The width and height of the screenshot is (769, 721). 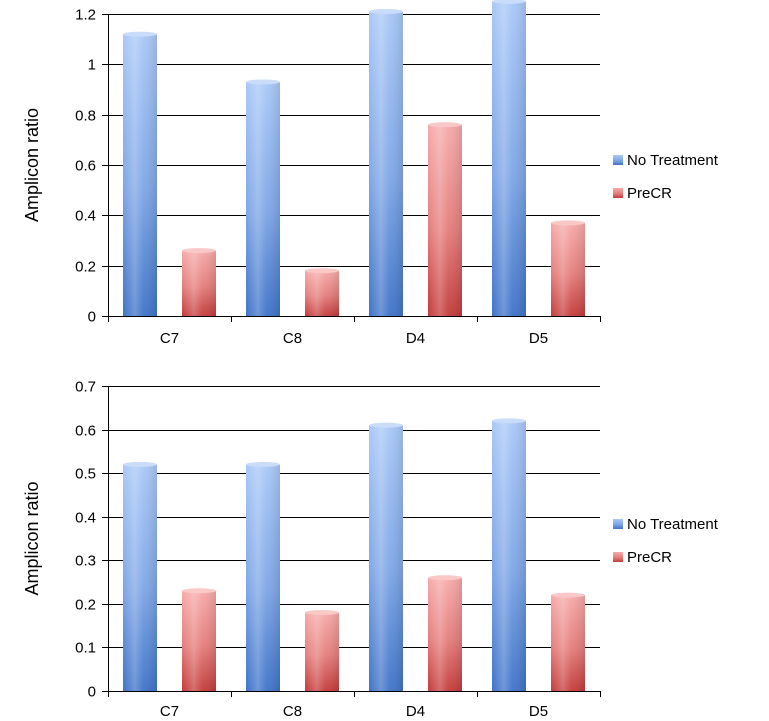 What do you see at coordinates (85, 116) in the screenshot?
I see `y-tick-label: 0.8` at bounding box center [85, 116].